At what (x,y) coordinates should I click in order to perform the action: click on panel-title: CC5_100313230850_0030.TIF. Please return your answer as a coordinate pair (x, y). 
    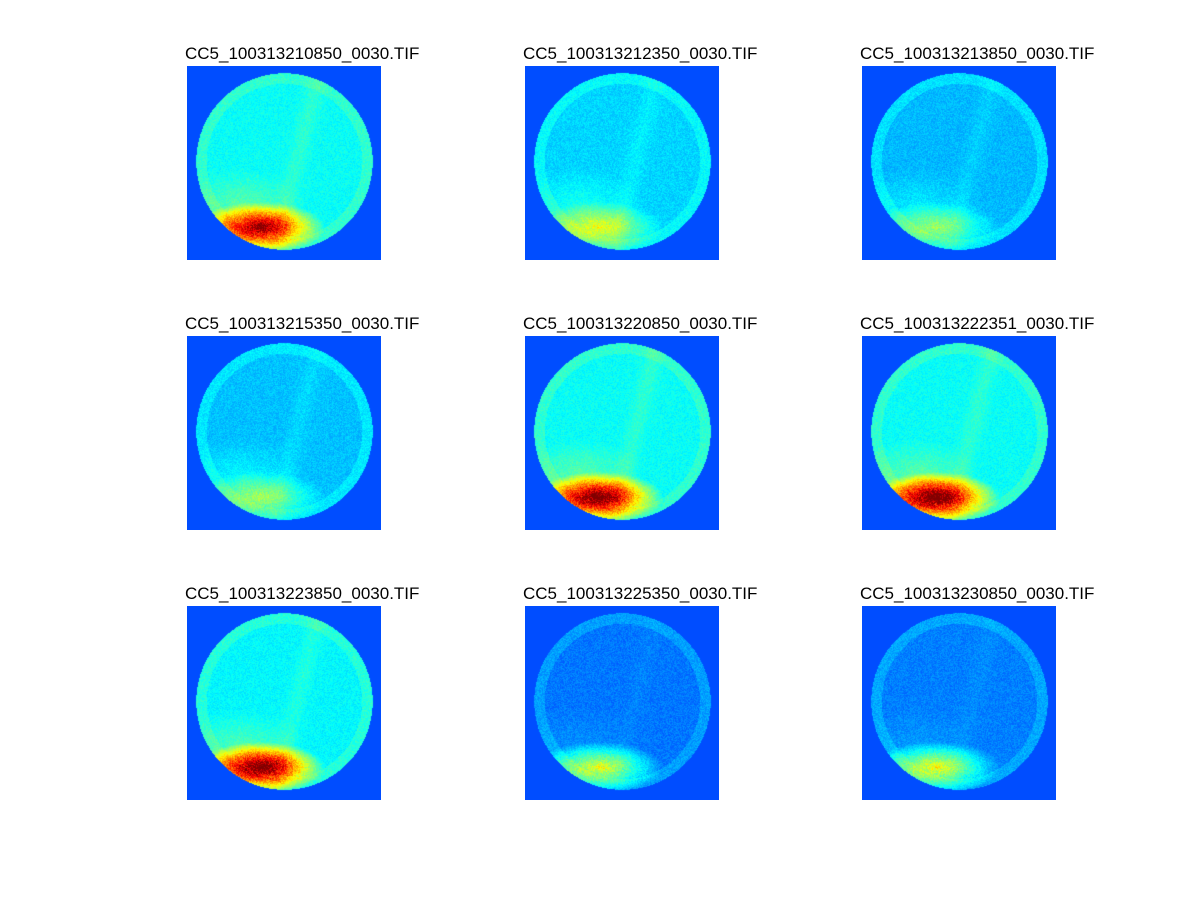
    Looking at the image, I should click on (977, 593).